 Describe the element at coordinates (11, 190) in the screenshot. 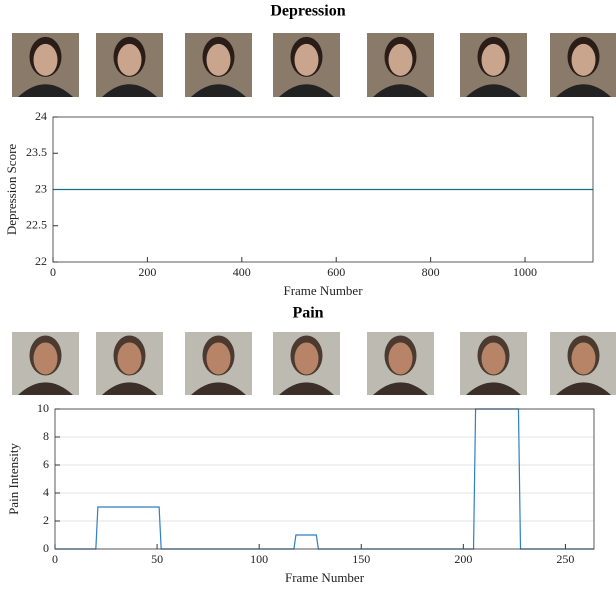

I see `y-axis-label: Depression Score` at that location.